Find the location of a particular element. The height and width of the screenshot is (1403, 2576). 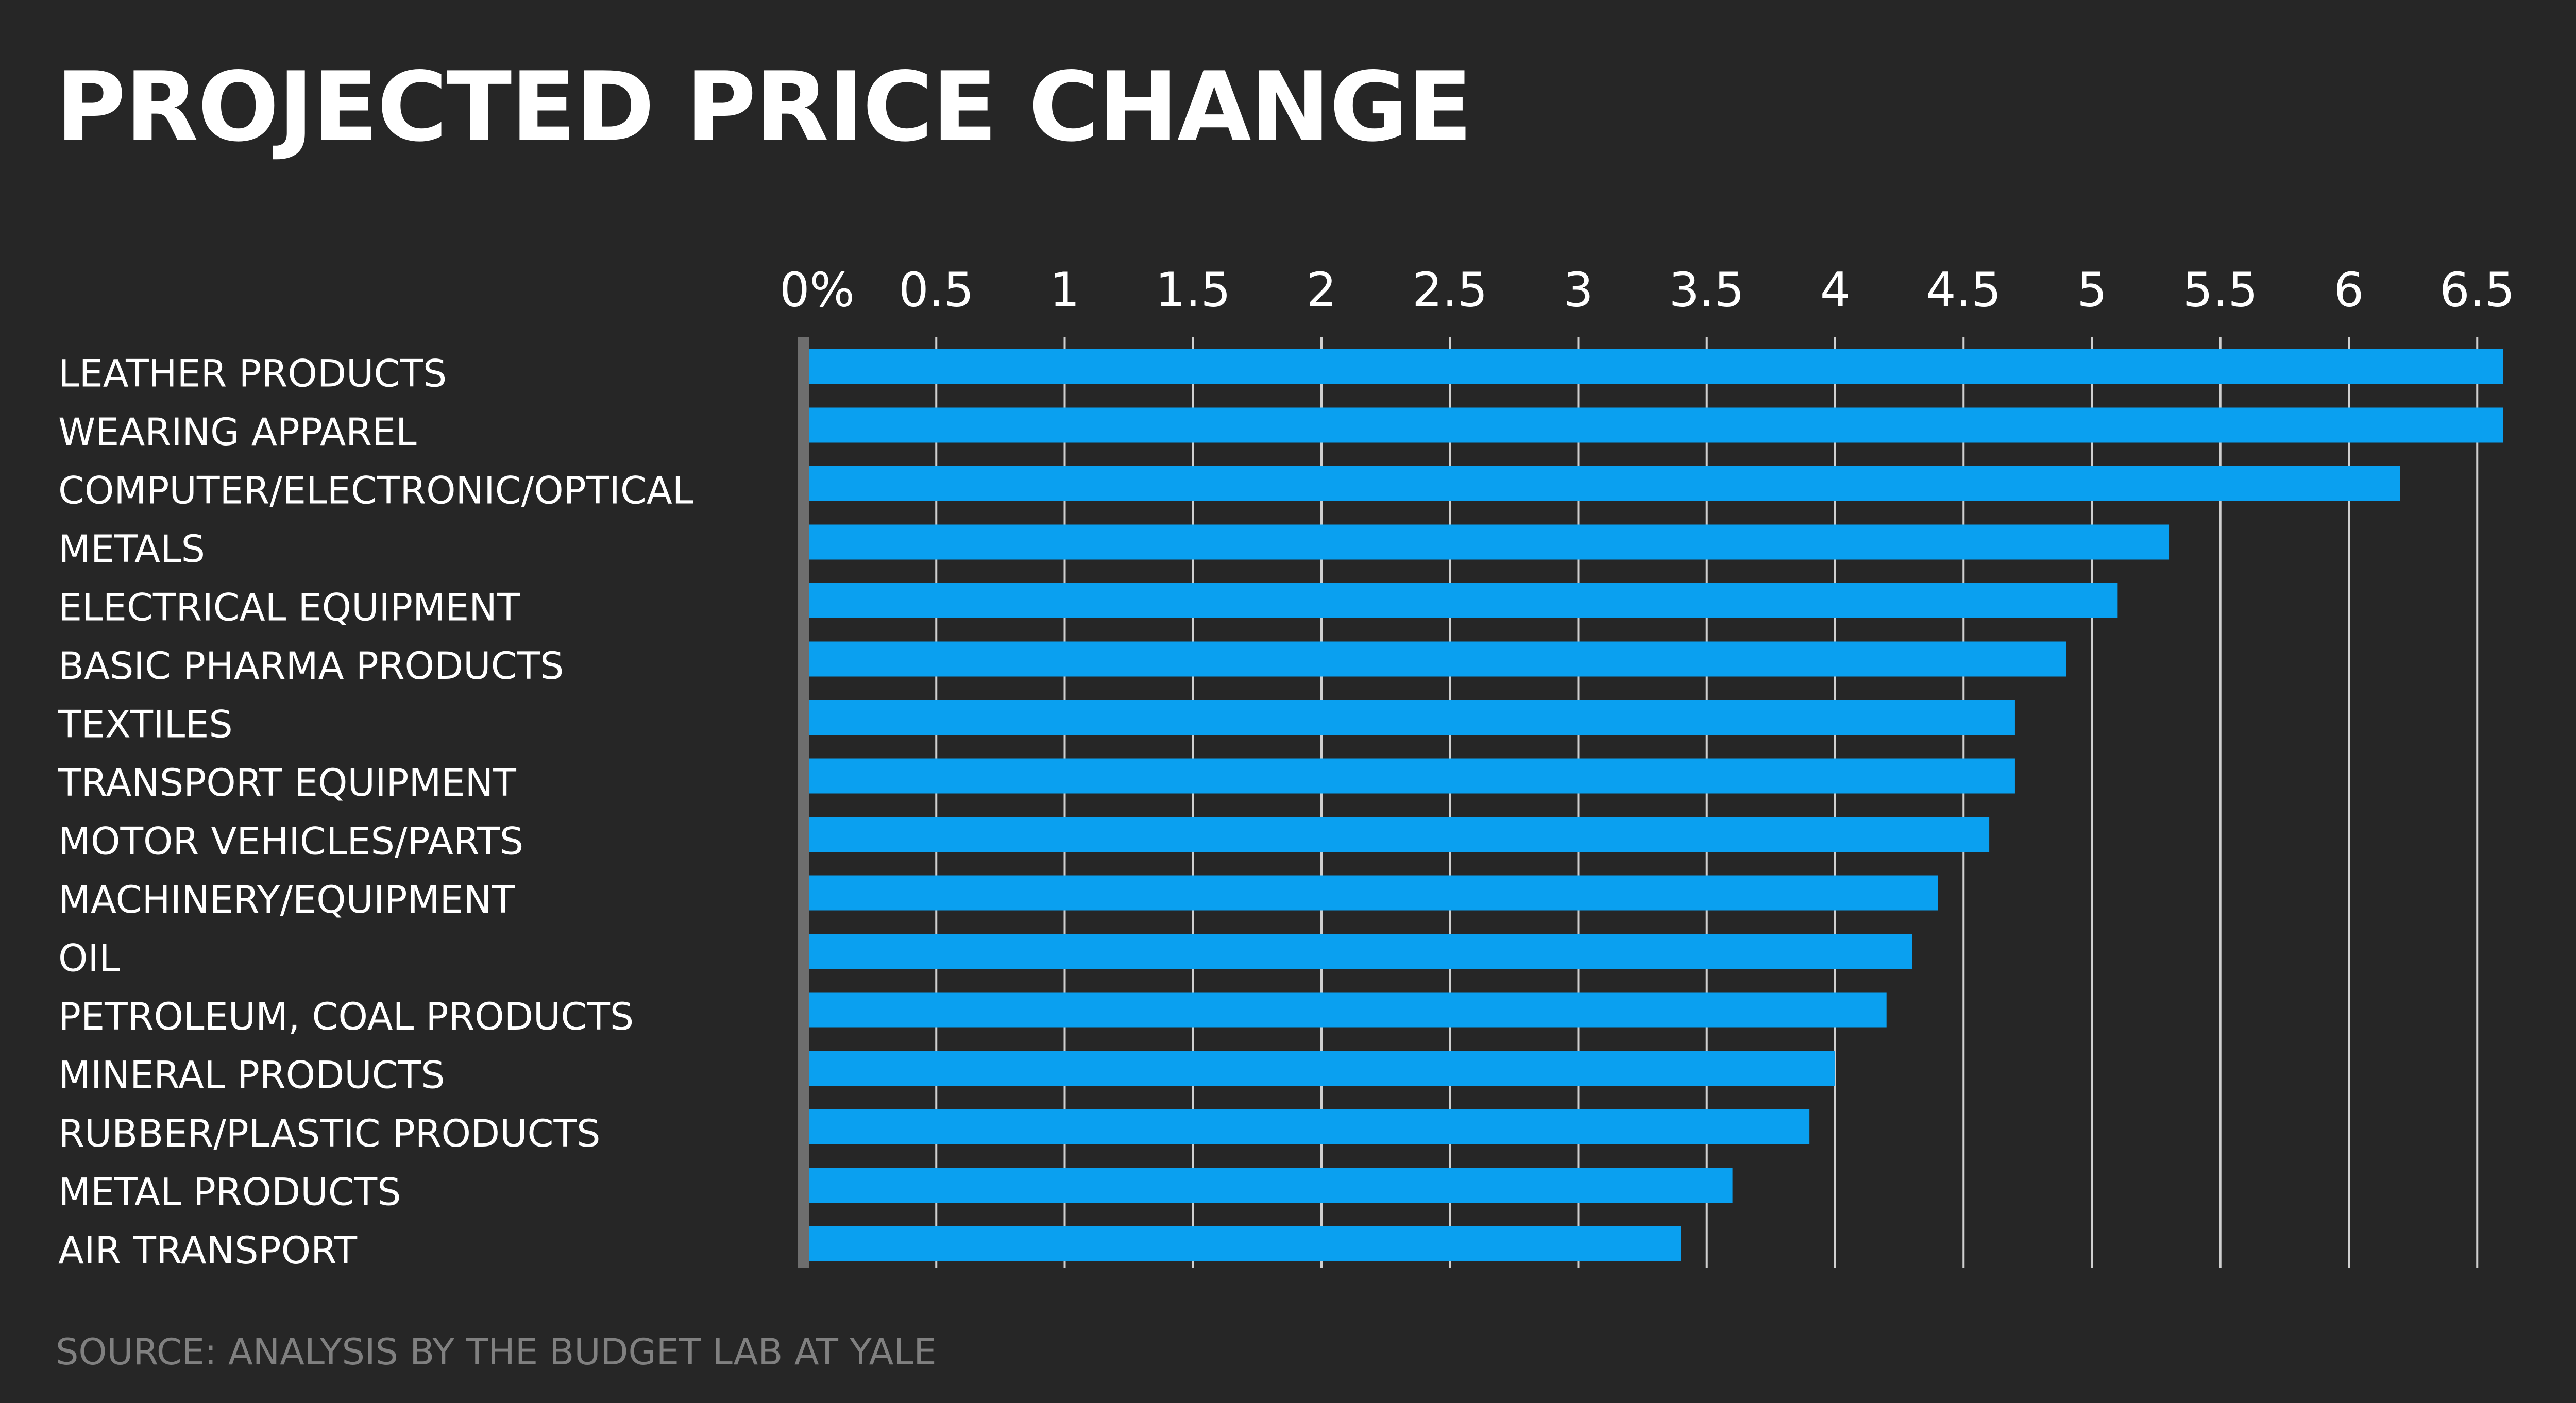

category-label: LEATHER PRODUCTS is located at coordinates (252, 374).